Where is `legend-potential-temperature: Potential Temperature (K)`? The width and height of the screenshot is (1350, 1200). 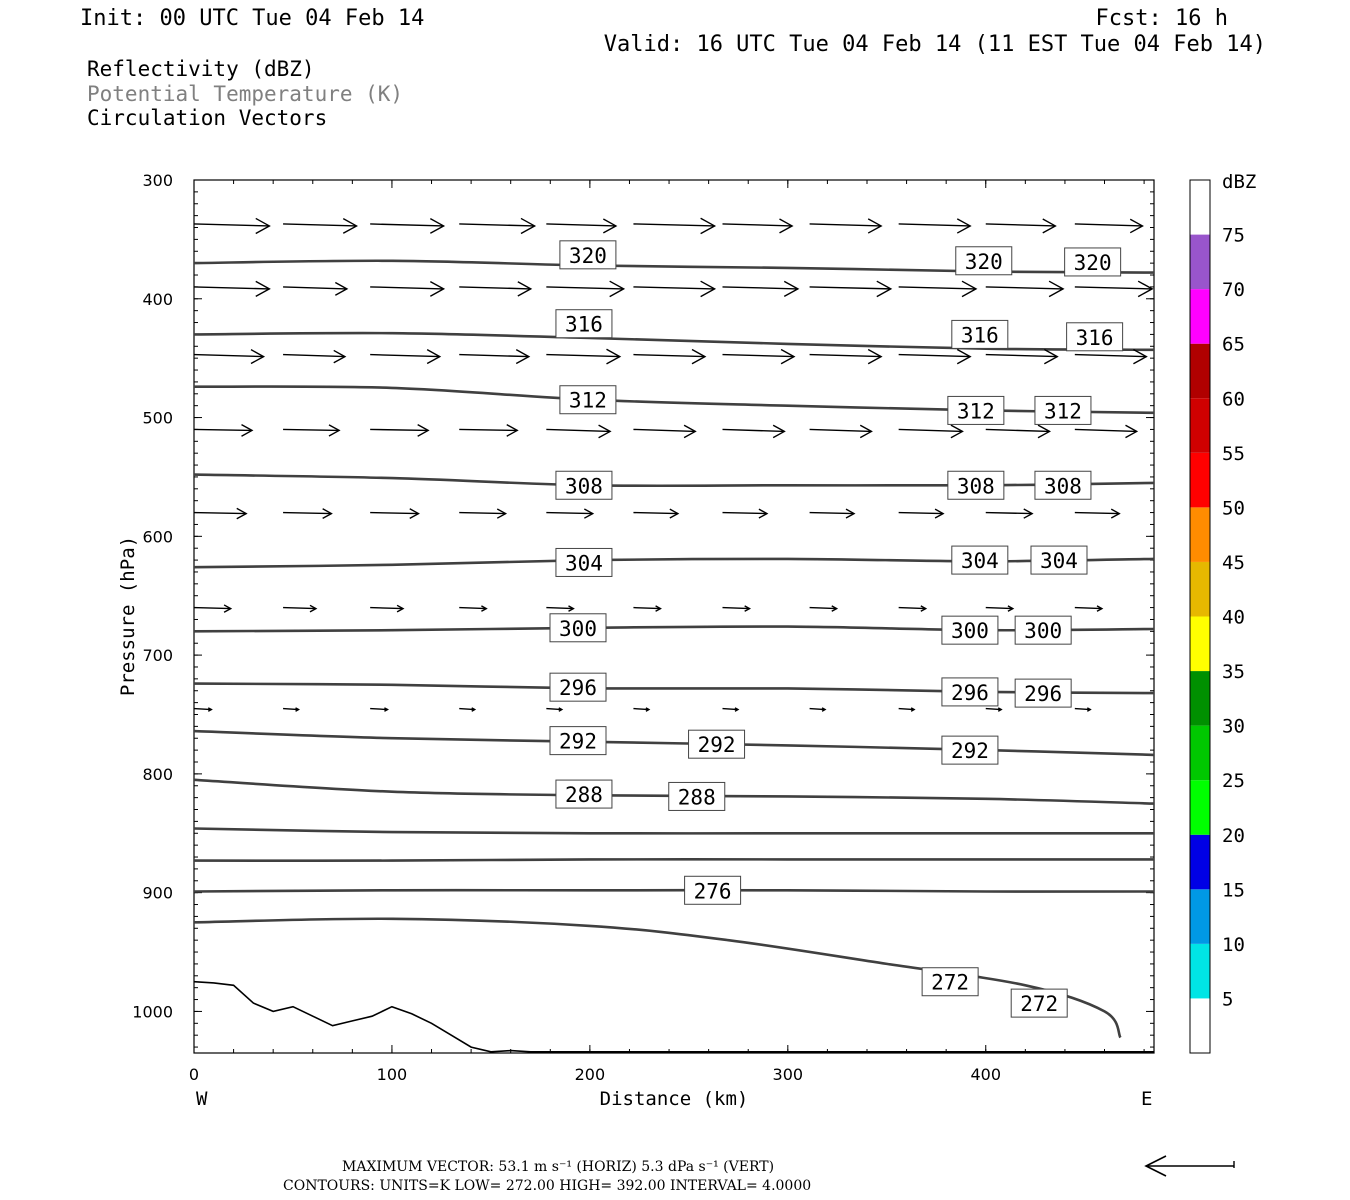 legend-potential-temperature: Potential Temperature (K) is located at coordinates (245, 94).